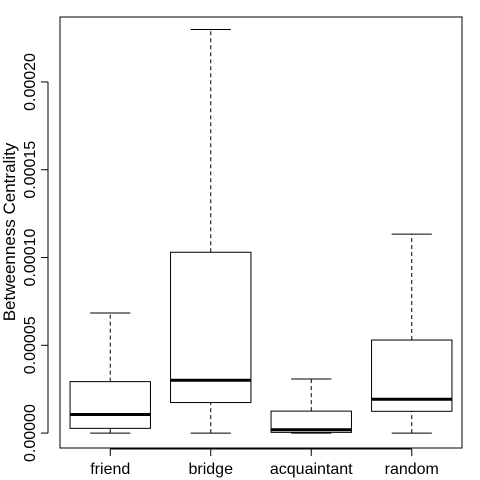 This screenshot has width=480, height=480. I want to click on y-tick-label: 0.00010, so click(30, 258).